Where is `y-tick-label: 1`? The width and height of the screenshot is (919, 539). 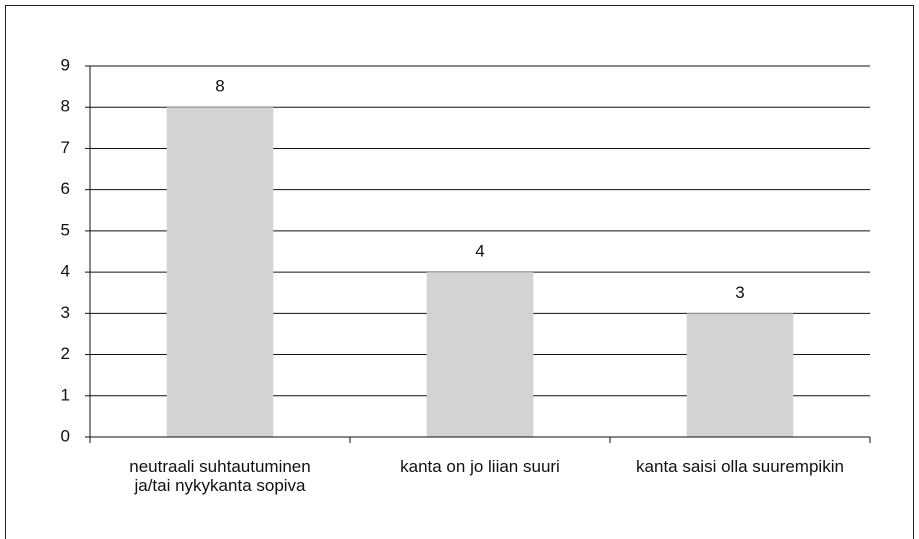
y-tick-label: 1 is located at coordinates (65, 394).